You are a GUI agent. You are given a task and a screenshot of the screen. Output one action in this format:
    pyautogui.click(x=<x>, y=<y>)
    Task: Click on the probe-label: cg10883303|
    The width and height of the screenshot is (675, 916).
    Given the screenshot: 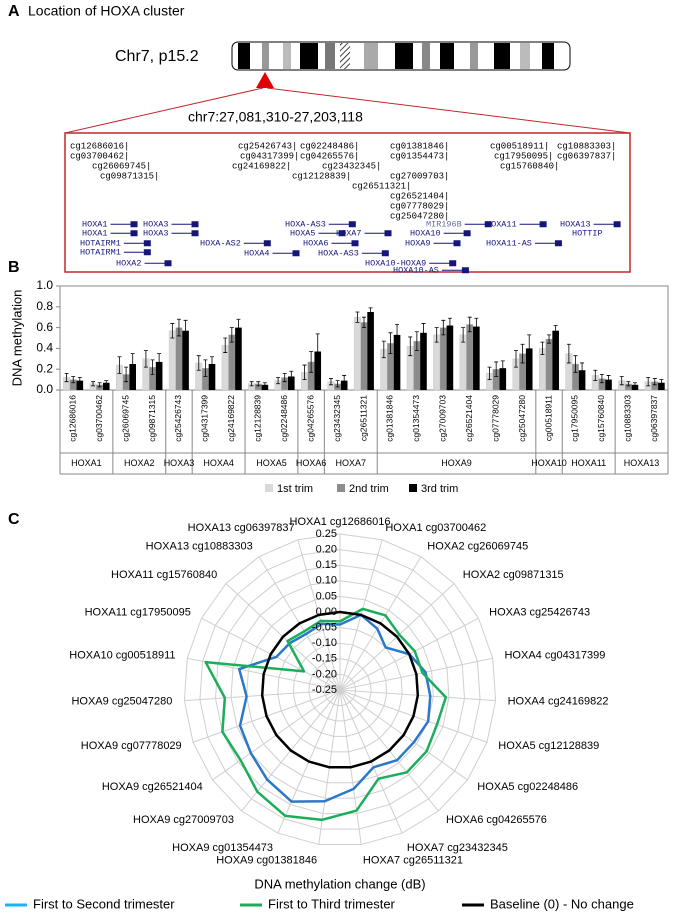 What is the action you would take?
    pyautogui.click(x=586, y=146)
    